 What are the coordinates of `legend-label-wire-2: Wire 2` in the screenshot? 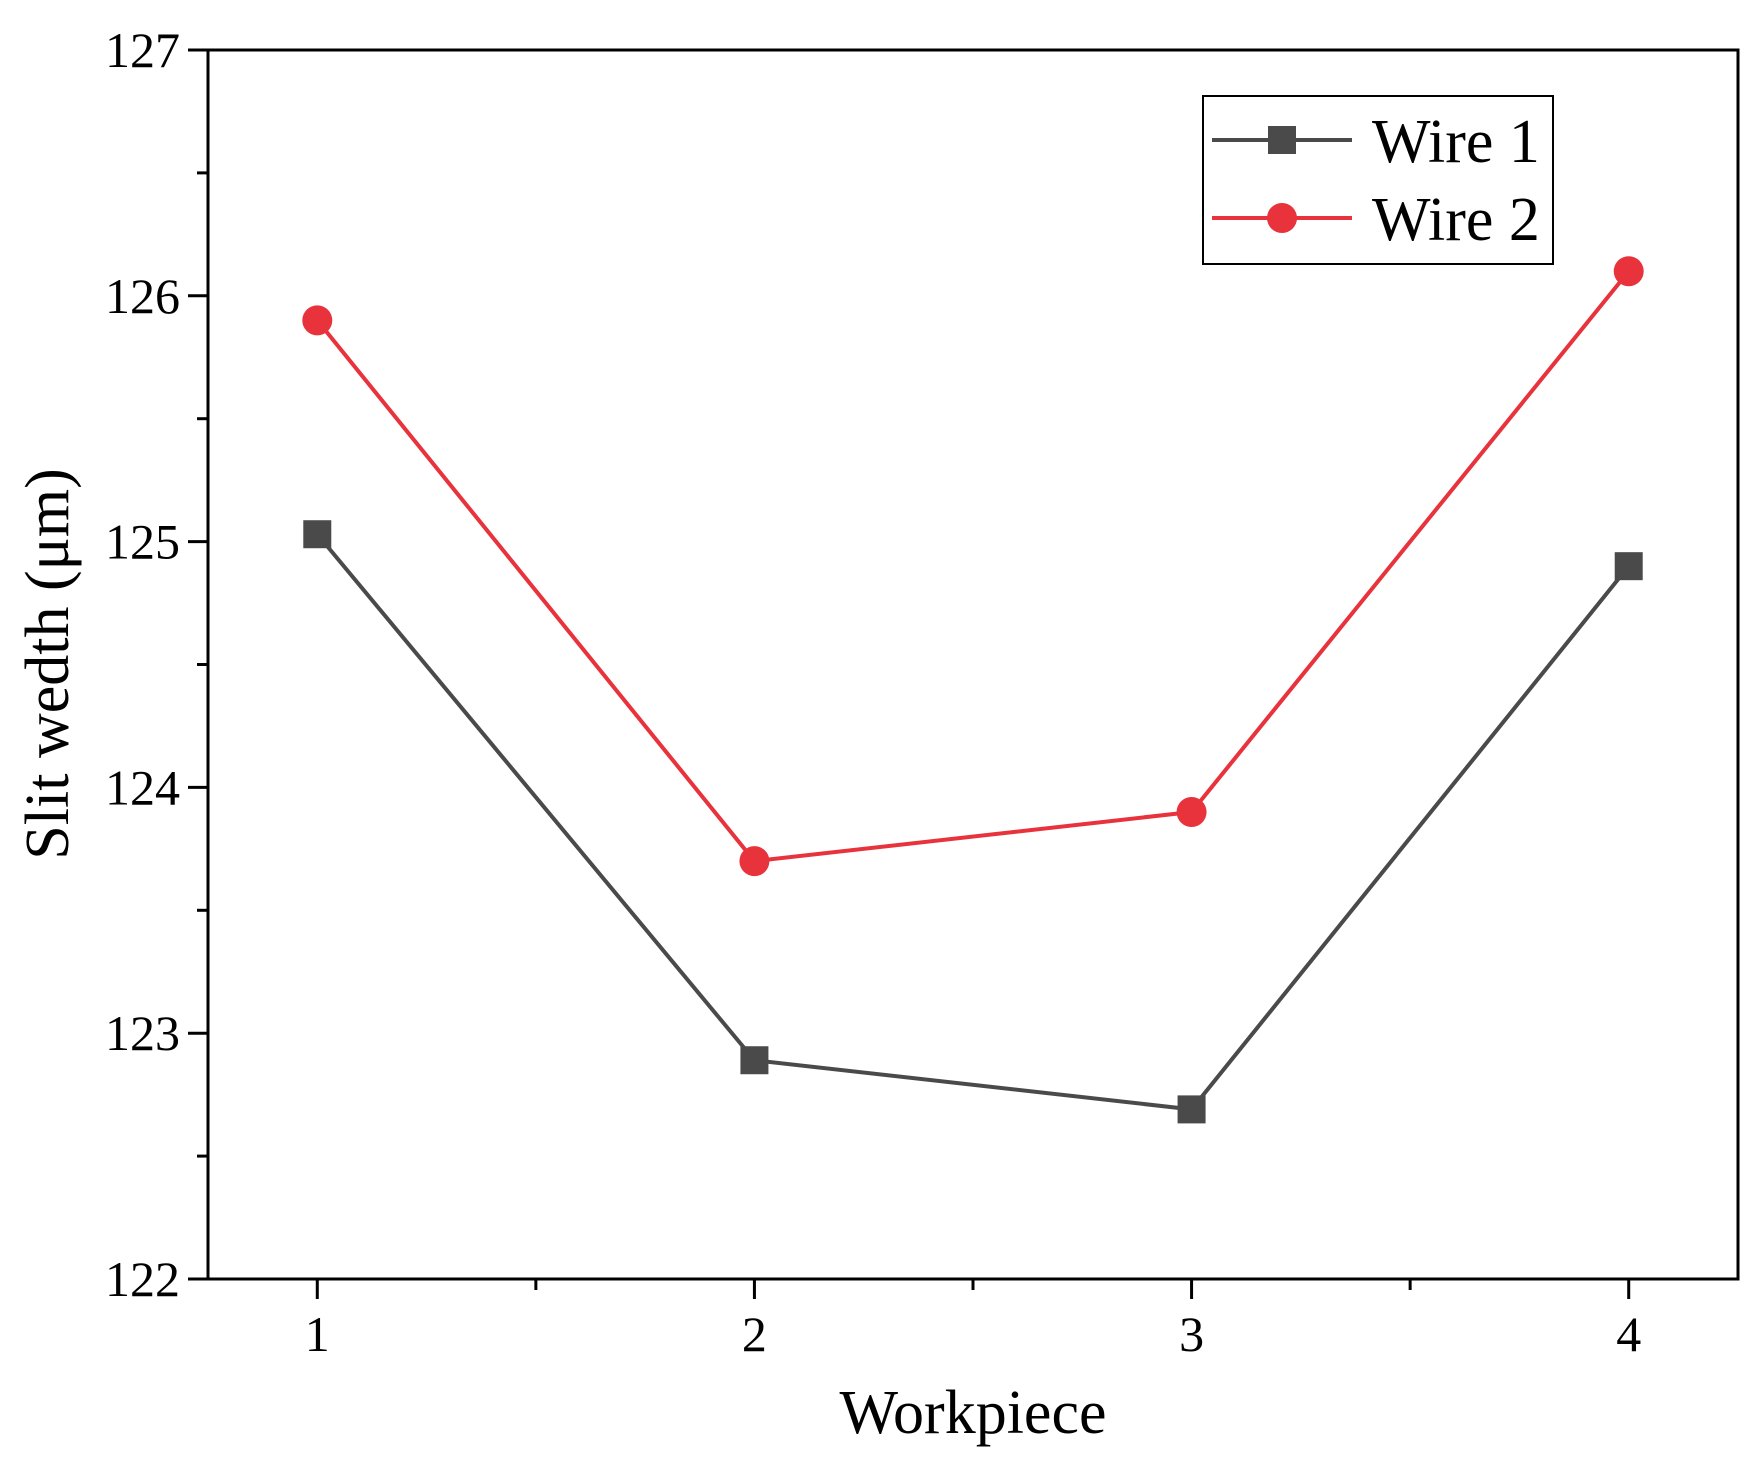 It's located at (1456, 220).